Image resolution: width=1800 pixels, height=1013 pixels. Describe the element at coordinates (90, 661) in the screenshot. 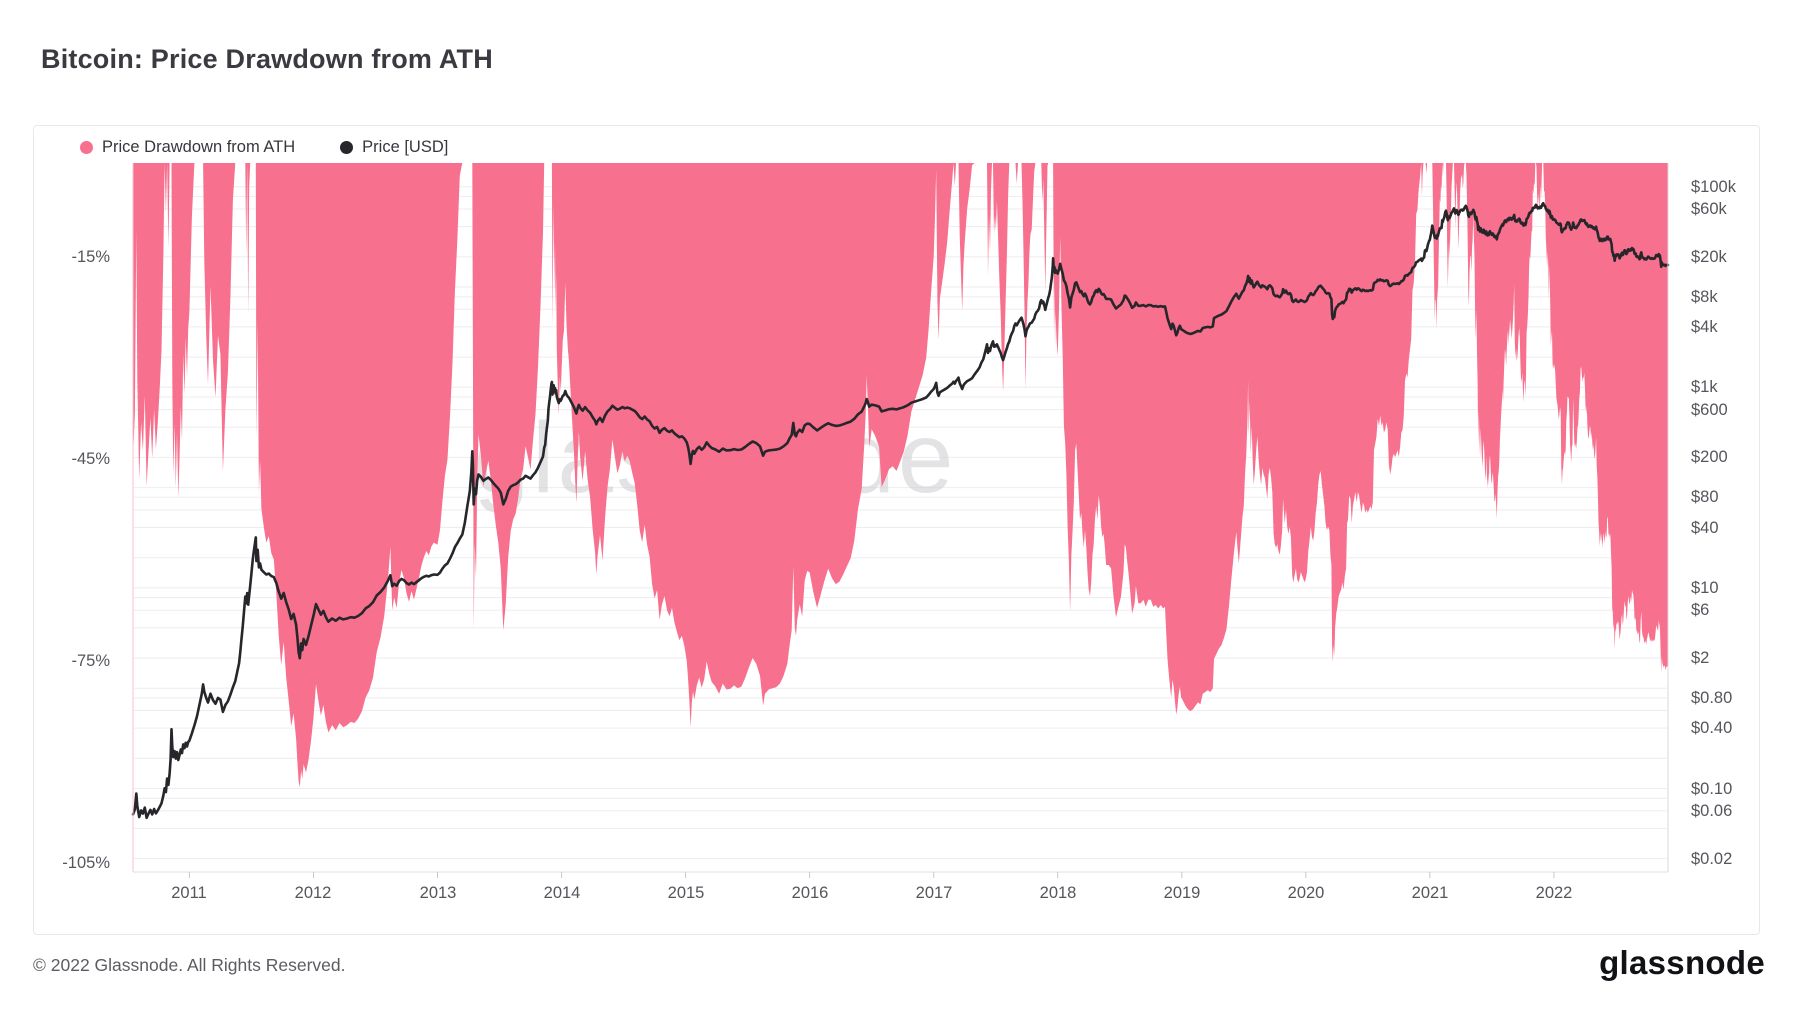

I see `y-axis-left-label: -75%` at that location.